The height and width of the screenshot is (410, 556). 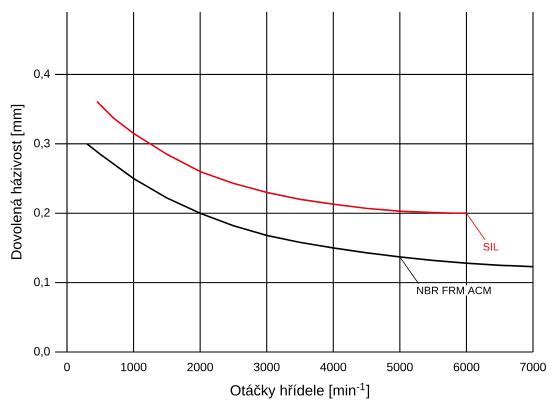 I want to click on text: NBR FRM ACM, so click(x=454, y=290).